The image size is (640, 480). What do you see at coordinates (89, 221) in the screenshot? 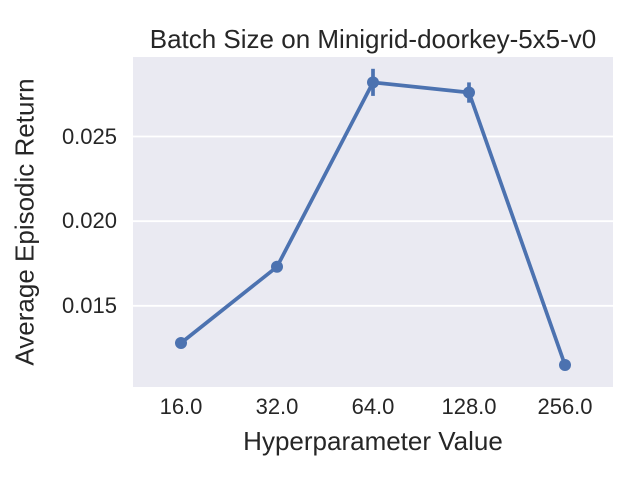
I see `y-tick-label: 0.020` at bounding box center [89, 221].